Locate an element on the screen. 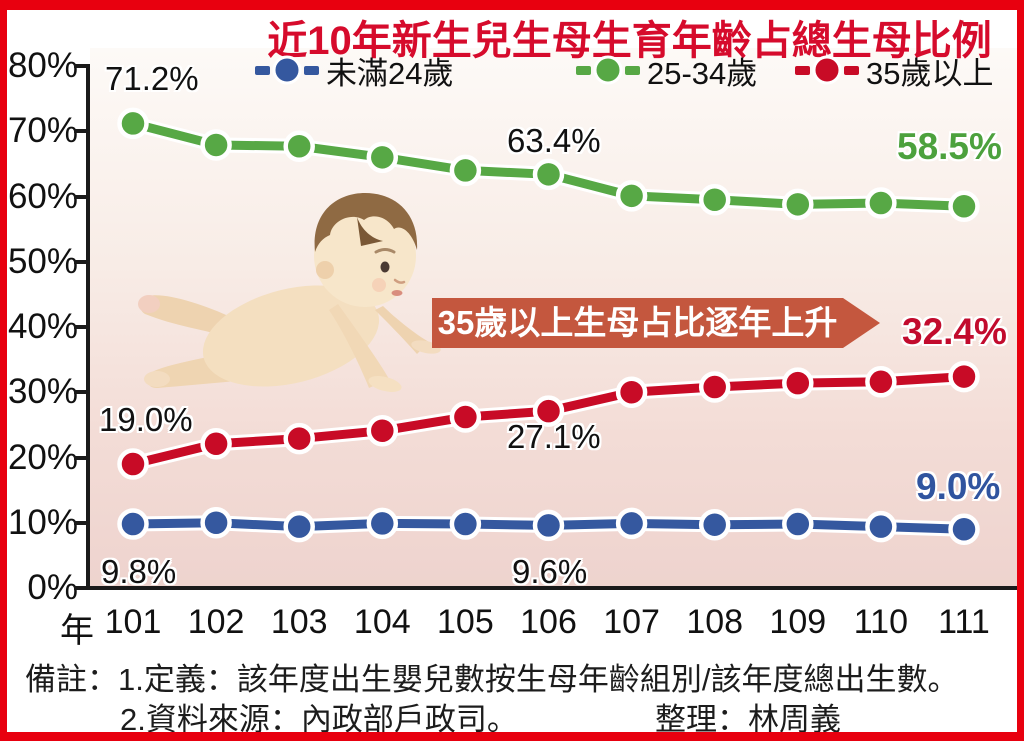  x-axis-label: 109 is located at coordinates (798, 622).